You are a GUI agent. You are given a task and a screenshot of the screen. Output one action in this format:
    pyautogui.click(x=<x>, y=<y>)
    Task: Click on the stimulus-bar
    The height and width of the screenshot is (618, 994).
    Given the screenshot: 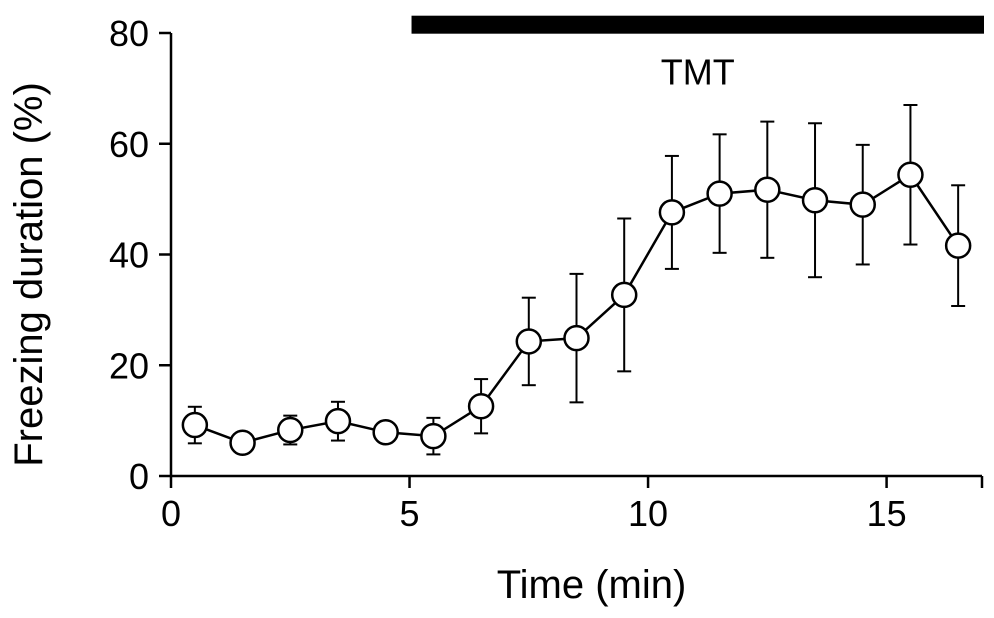 What is the action you would take?
    pyautogui.click(x=697, y=24)
    